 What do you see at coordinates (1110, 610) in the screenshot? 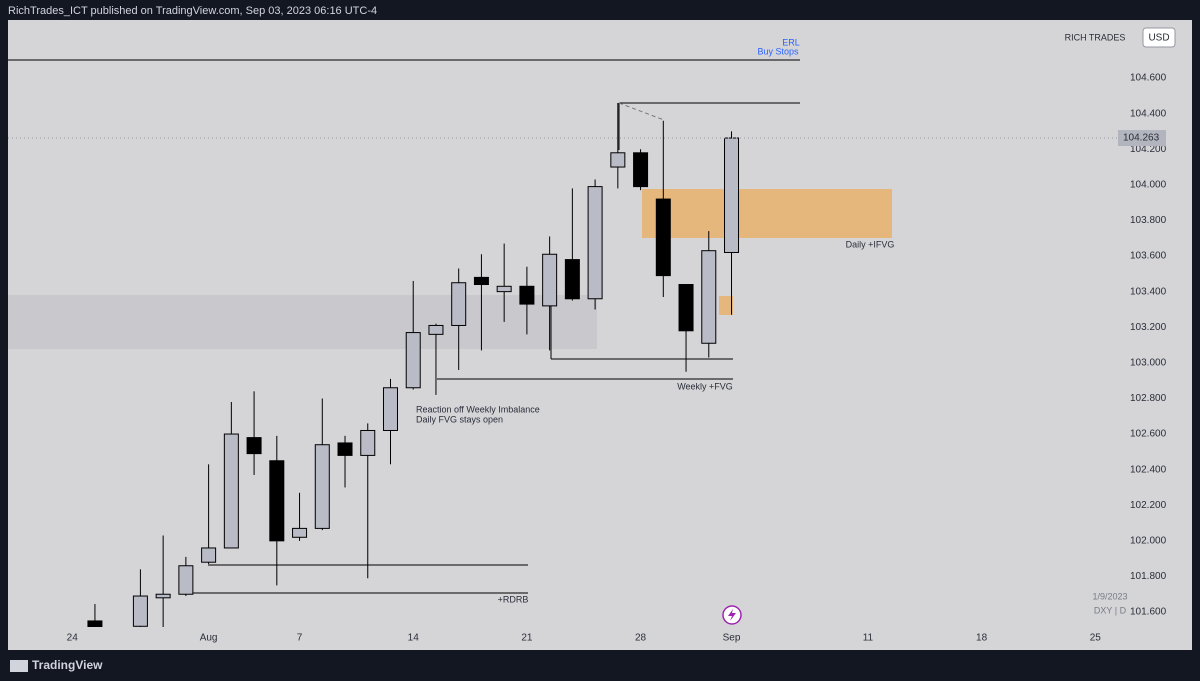
I see `symbol-label: DXY | D` at bounding box center [1110, 610].